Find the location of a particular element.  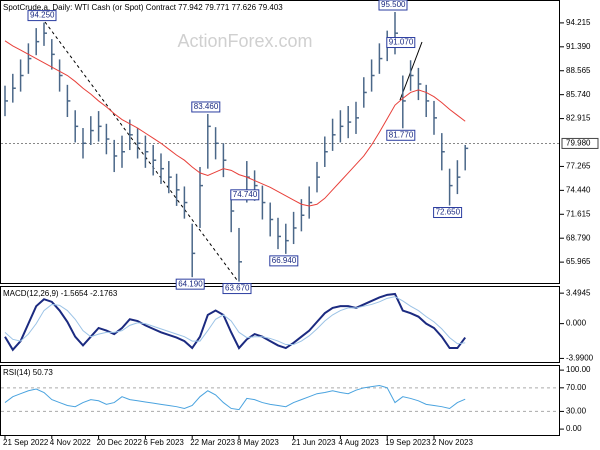

rsi-panel is located at coordinates (280, 400).